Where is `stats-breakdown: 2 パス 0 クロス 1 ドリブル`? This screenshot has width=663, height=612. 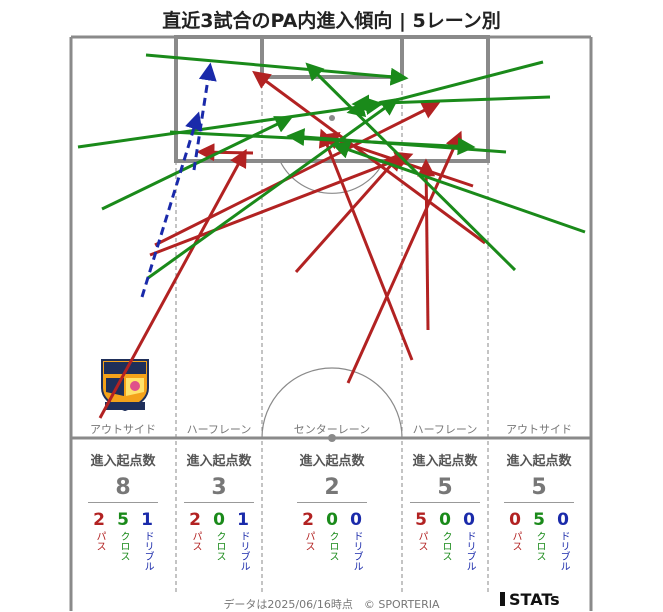 stats-breakdown: 2 パス 0 クロス 1 ドリブル is located at coordinates (219, 541).